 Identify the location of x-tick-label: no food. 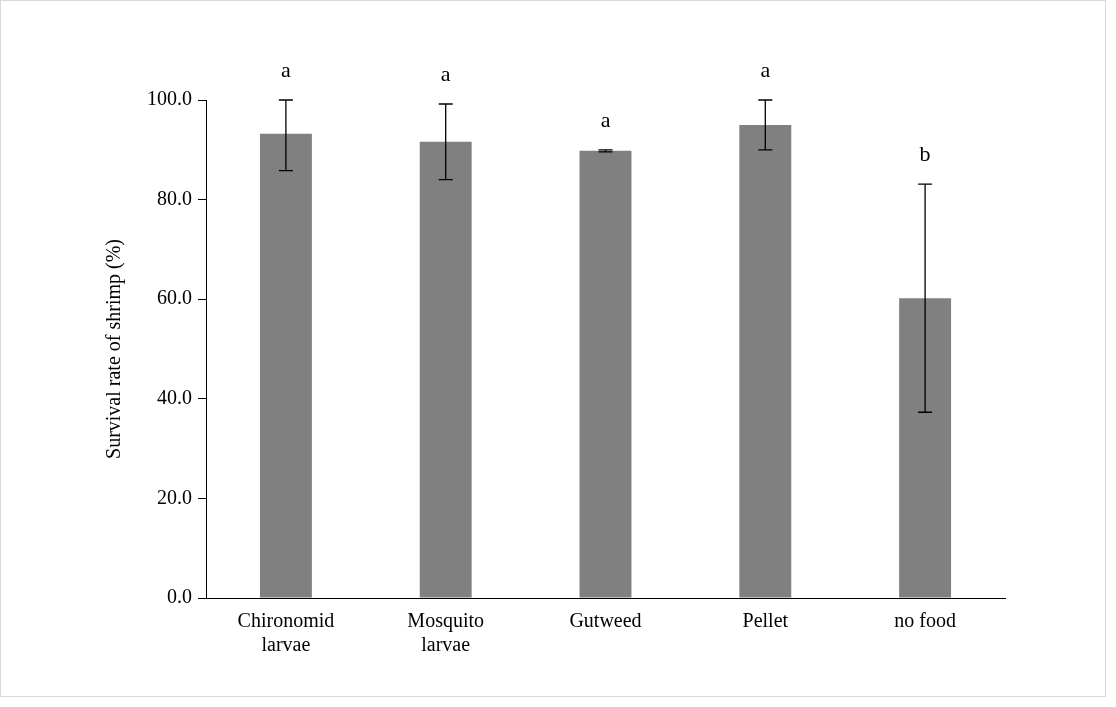
(925, 620).